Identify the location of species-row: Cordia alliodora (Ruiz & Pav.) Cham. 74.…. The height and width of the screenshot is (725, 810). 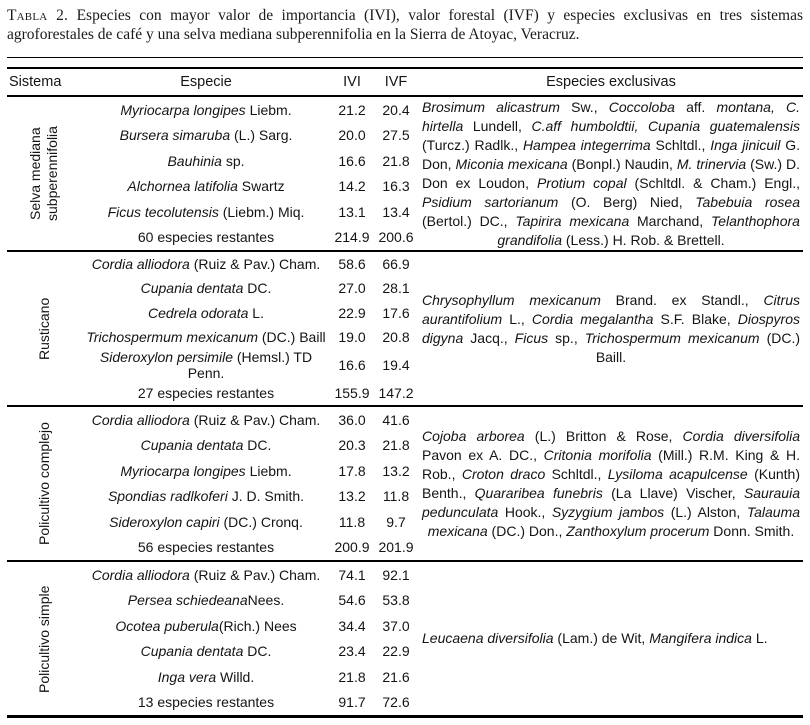
(250, 575).